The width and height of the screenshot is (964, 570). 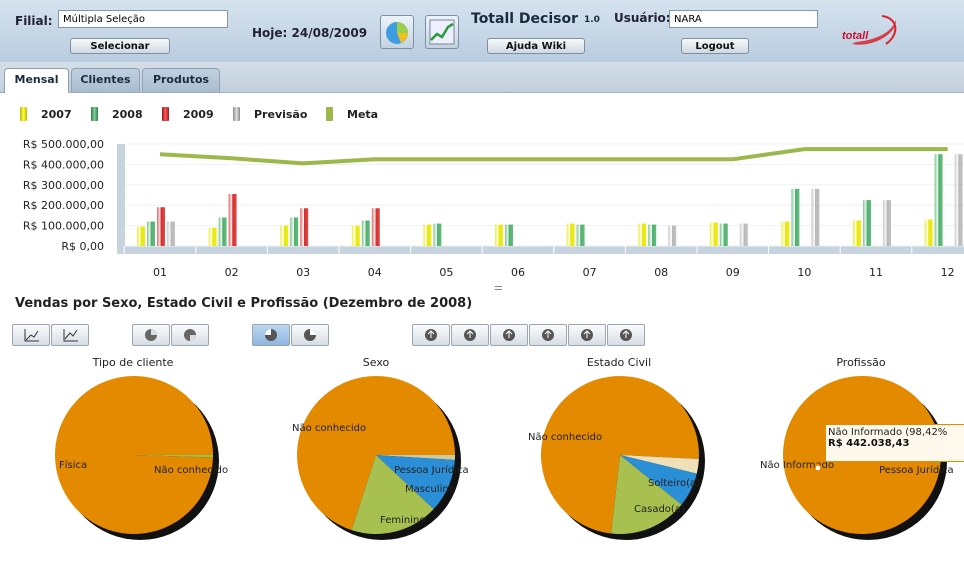 I want to click on tab-clientes: Clientes, so click(x=105, y=80).